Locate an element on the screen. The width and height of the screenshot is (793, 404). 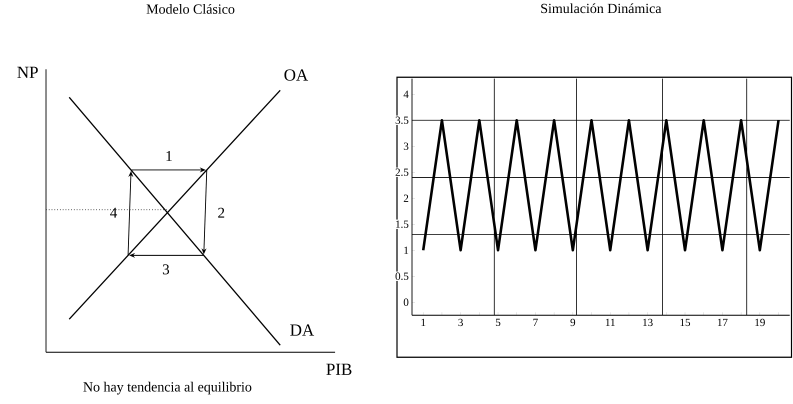
annotation: 4 is located at coordinates (114, 213).